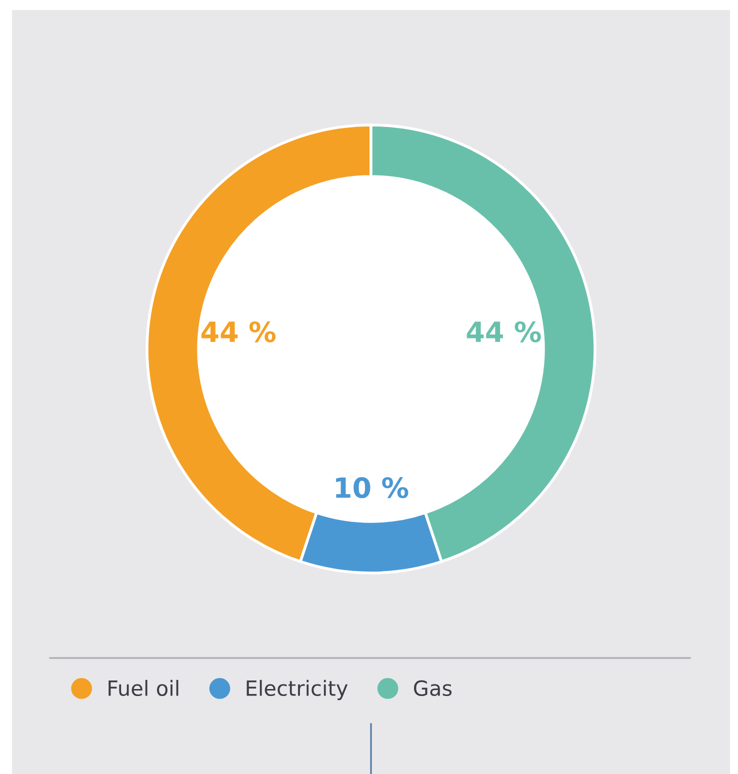  Describe the element at coordinates (143, 688) in the screenshot. I see `legend-label: Fuel oil` at that location.